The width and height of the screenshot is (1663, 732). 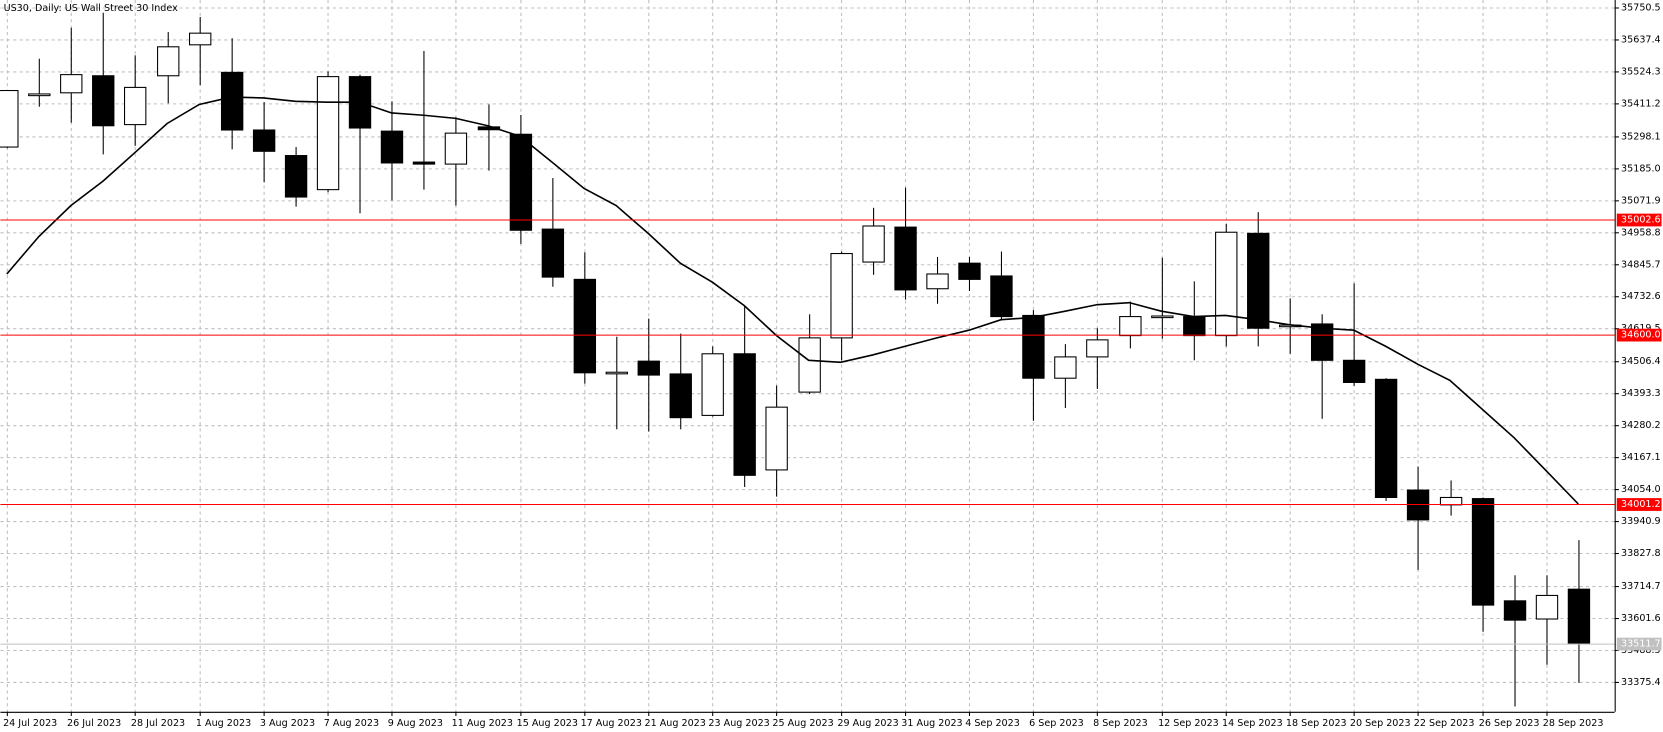 What do you see at coordinates (1641, 136) in the screenshot?
I see `y-tick-label: 35298.1` at bounding box center [1641, 136].